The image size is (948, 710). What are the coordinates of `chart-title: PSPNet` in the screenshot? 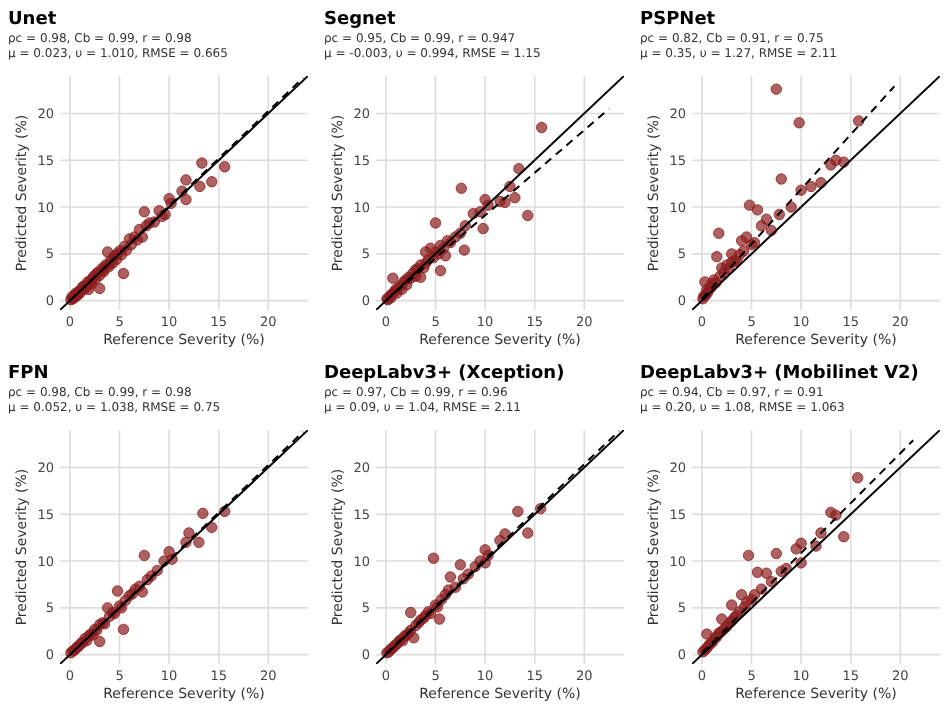 It's located at (678, 20).